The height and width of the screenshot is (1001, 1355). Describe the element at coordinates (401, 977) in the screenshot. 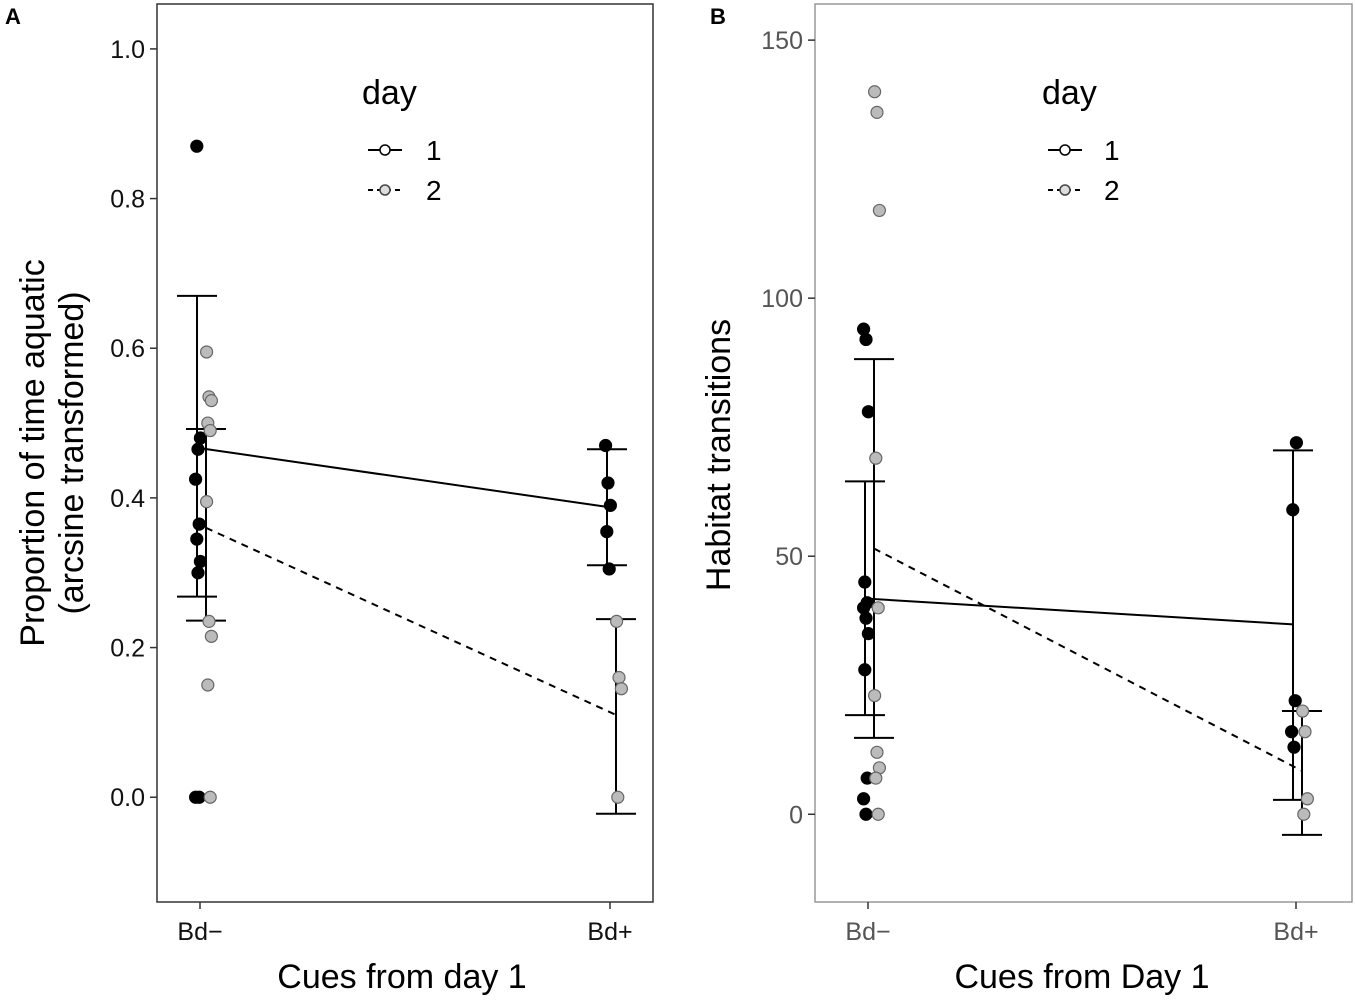

I see `panel-a-x-axis-title: Cues from day 1` at that location.